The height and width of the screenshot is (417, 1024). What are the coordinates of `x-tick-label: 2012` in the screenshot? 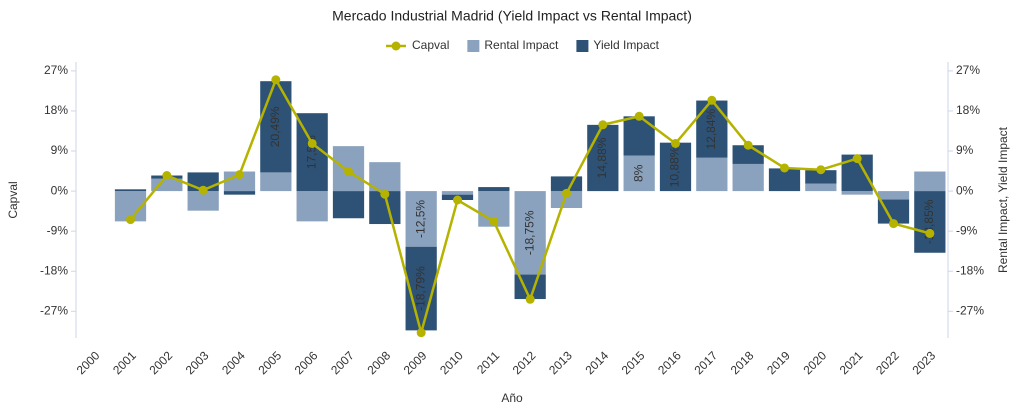 It's located at (524, 362).